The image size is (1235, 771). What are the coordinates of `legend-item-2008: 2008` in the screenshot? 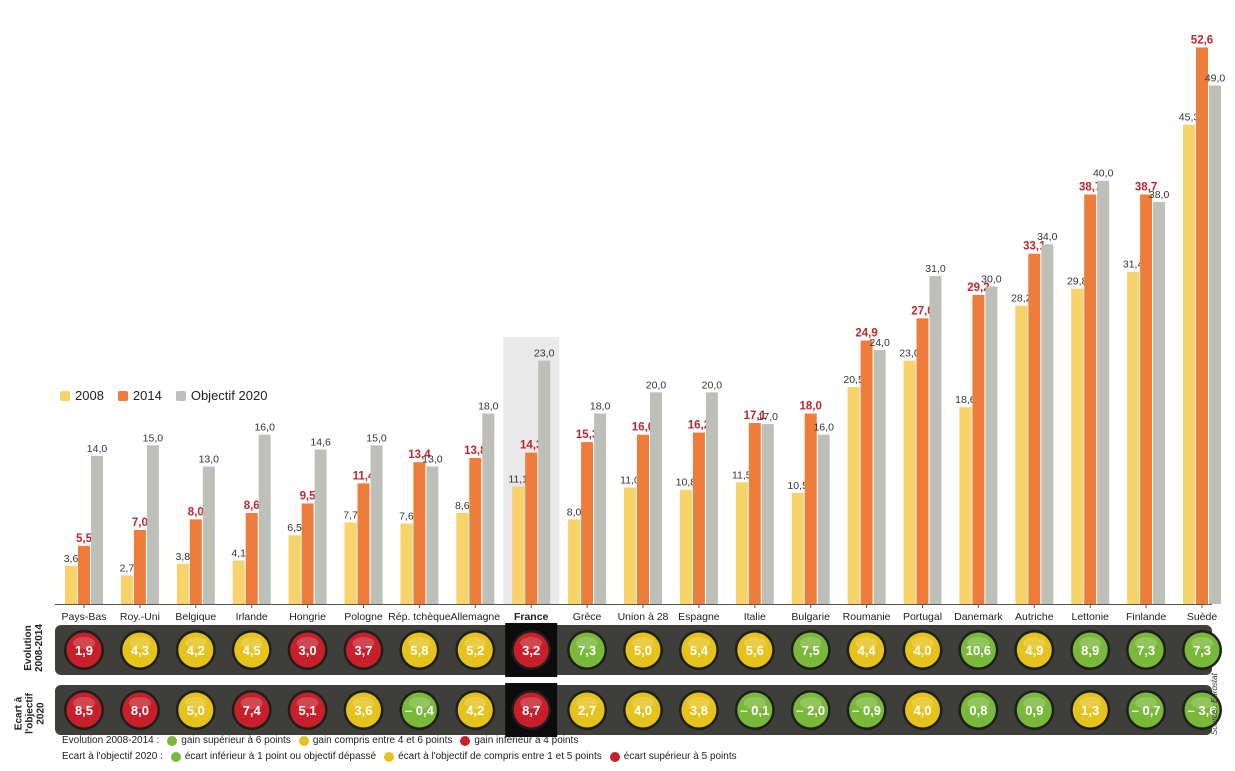 It's located at (82, 395).